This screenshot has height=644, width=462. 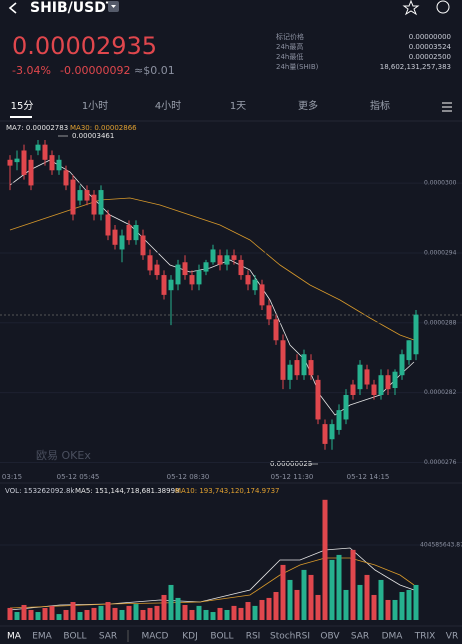 I want to click on change: -0.00000092, so click(x=95, y=70).